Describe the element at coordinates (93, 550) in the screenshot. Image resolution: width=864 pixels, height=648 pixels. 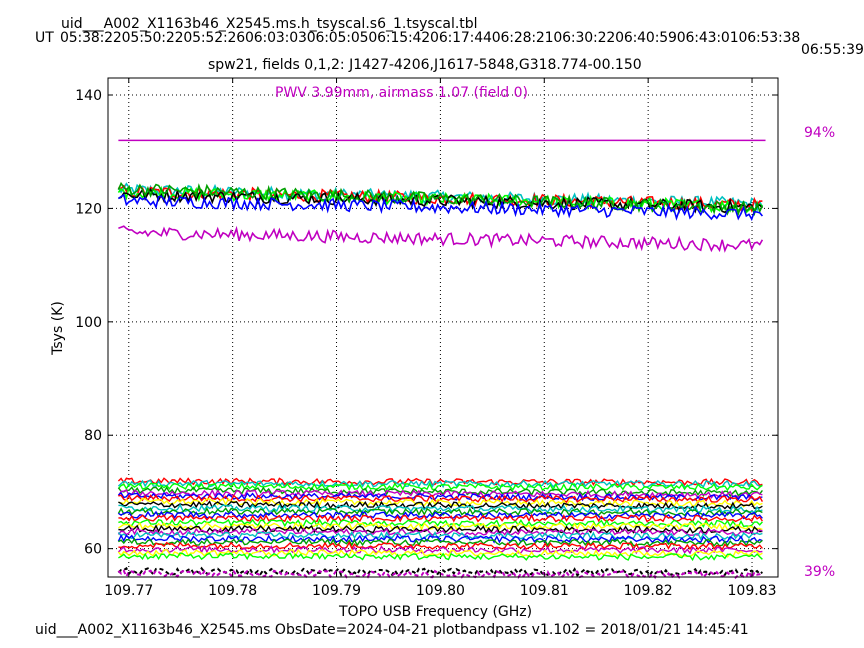
I see `y-tick-label: 60` at that location.